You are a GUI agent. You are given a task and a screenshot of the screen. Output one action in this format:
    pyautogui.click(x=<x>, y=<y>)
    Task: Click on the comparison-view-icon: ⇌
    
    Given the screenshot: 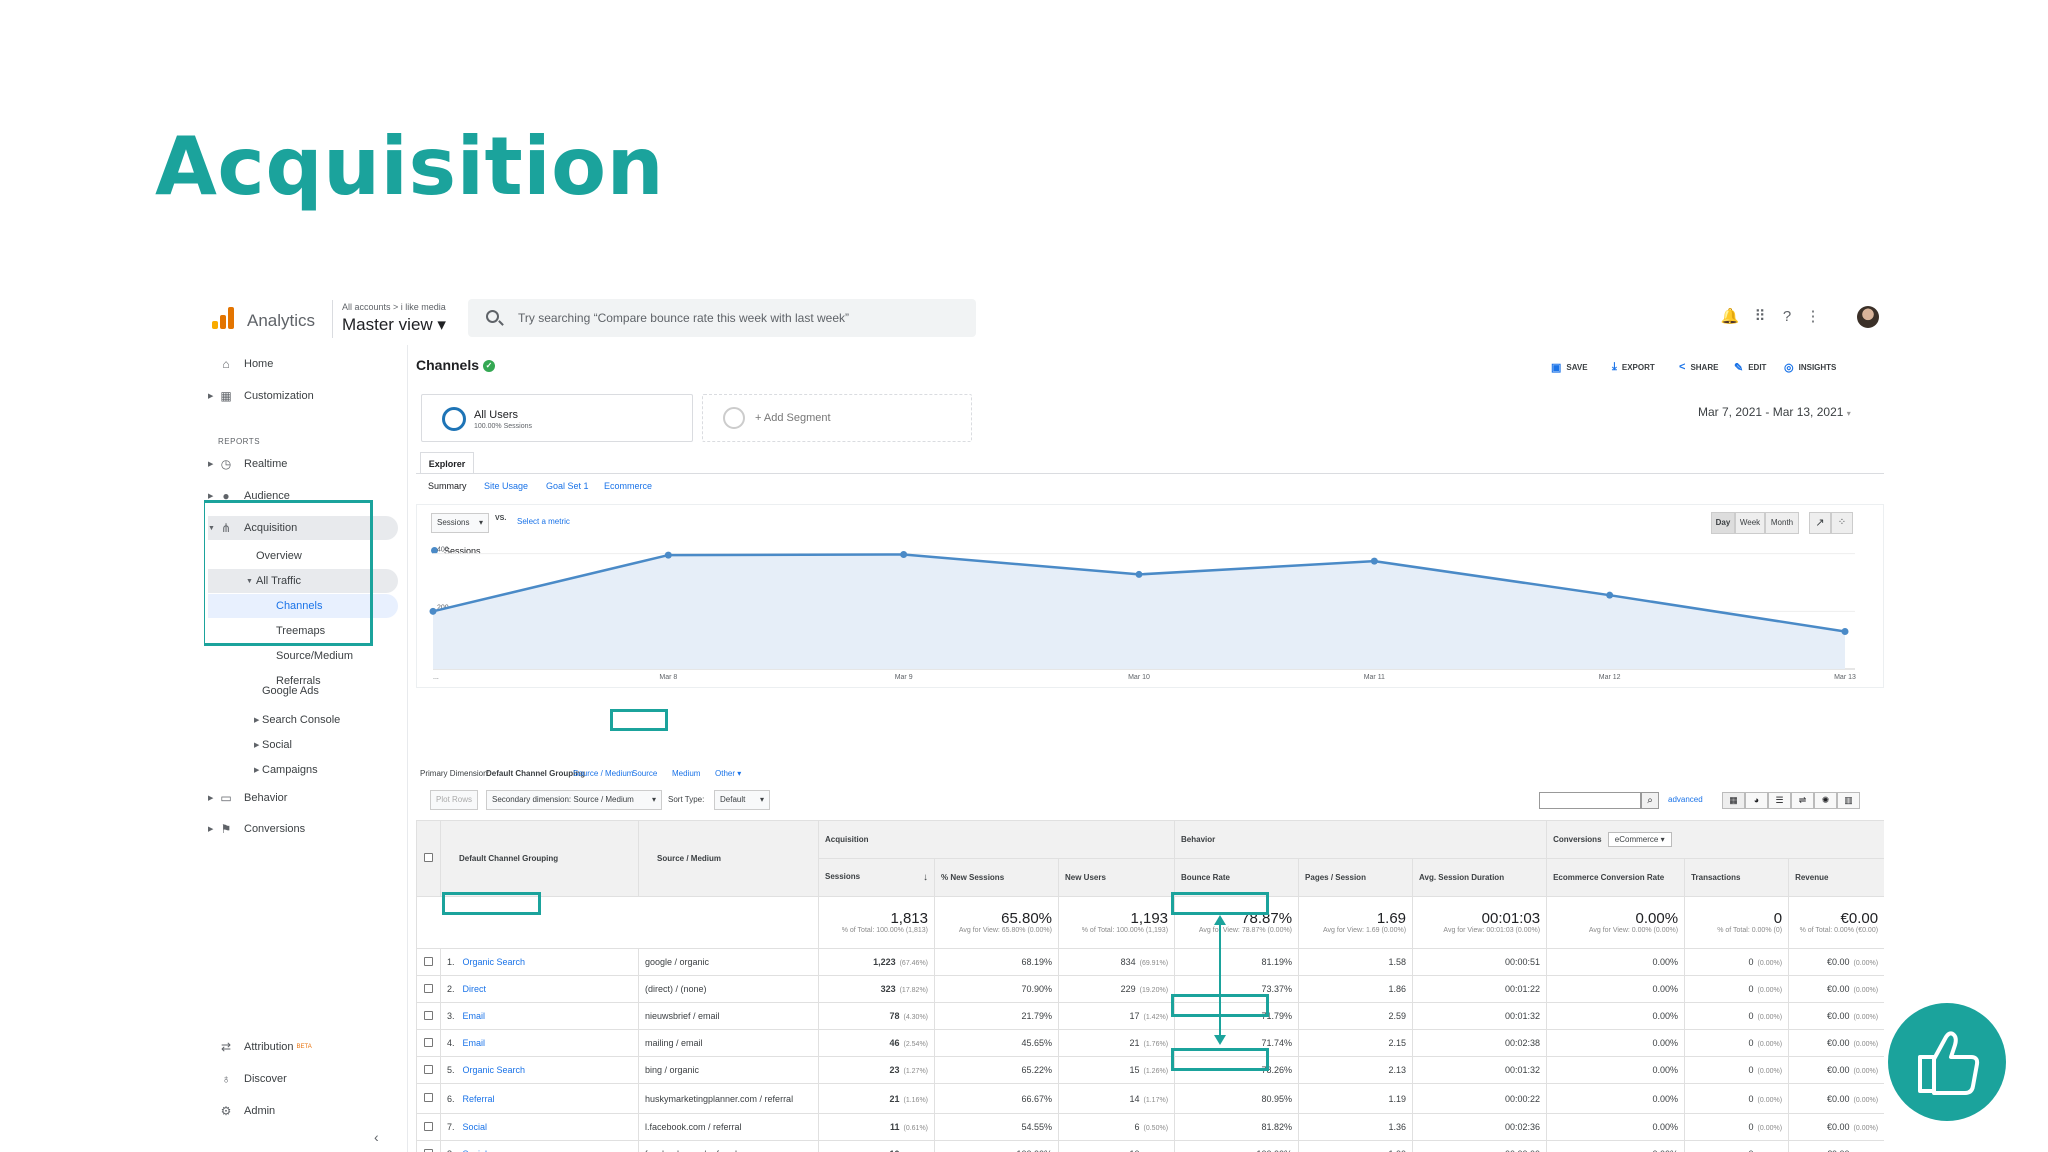 What is the action you would take?
    pyautogui.click(x=1802, y=800)
    